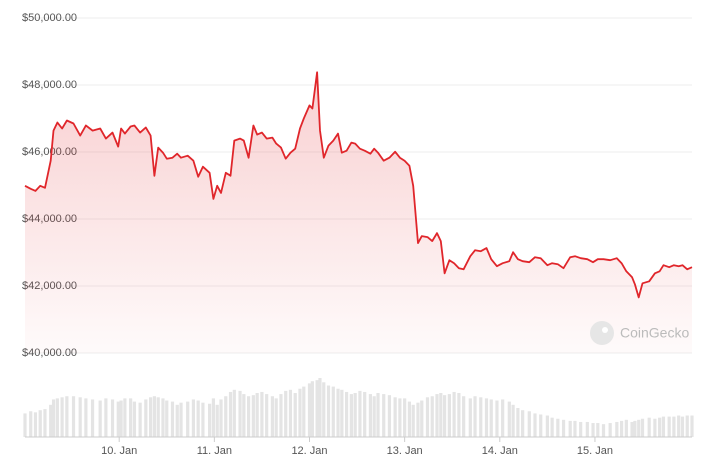 The width and height of the screenshot is (715, 464). I want to click on x-tick-label: 10. Jan, so click(119, 451).